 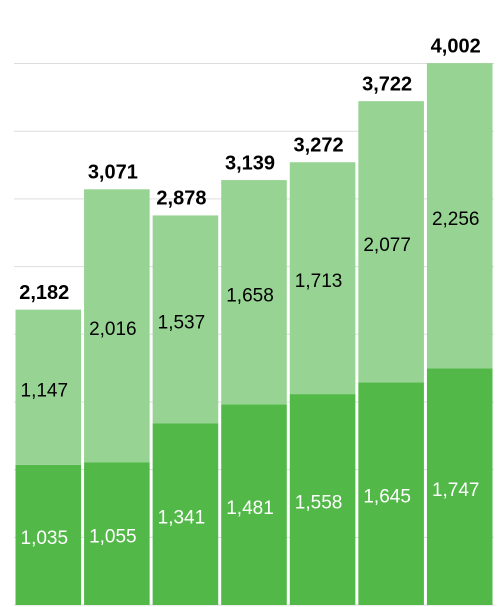 I want to click on total-label: 3,722, so click(x=387, y=84).